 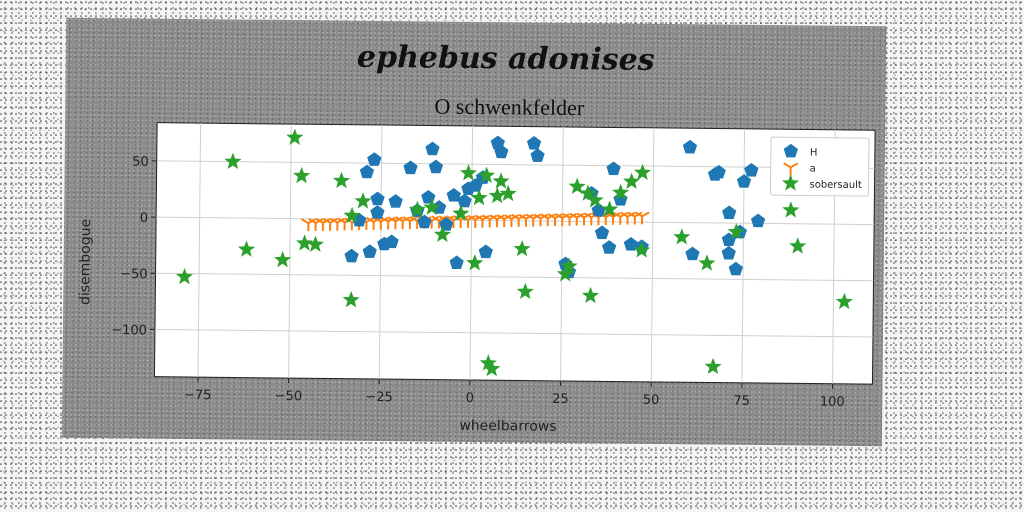 What do you see at coordinates (741, 401) in the screenshot?
I see `x-tick-label: 75` at bounding box center [741, 401].